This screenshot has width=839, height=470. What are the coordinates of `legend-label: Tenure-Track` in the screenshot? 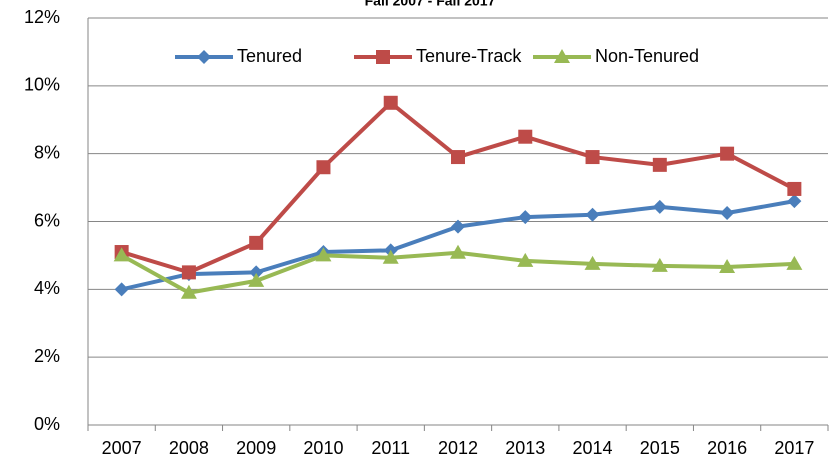 It's located at (469, 56).